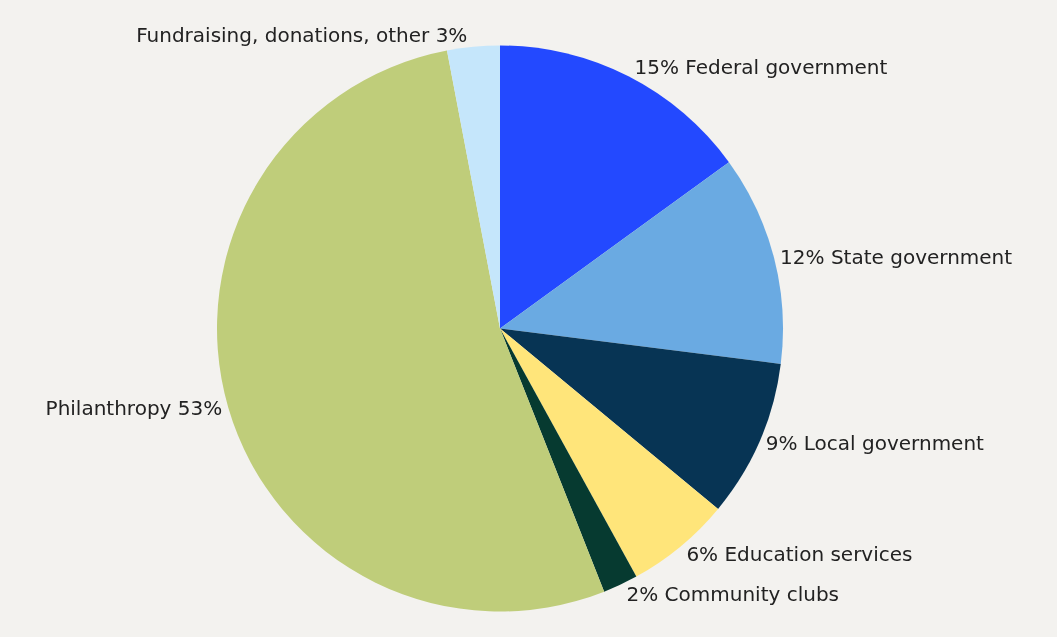  I want to click on slice-label: Fundraising, donations, other 3%, so click(302, 34).